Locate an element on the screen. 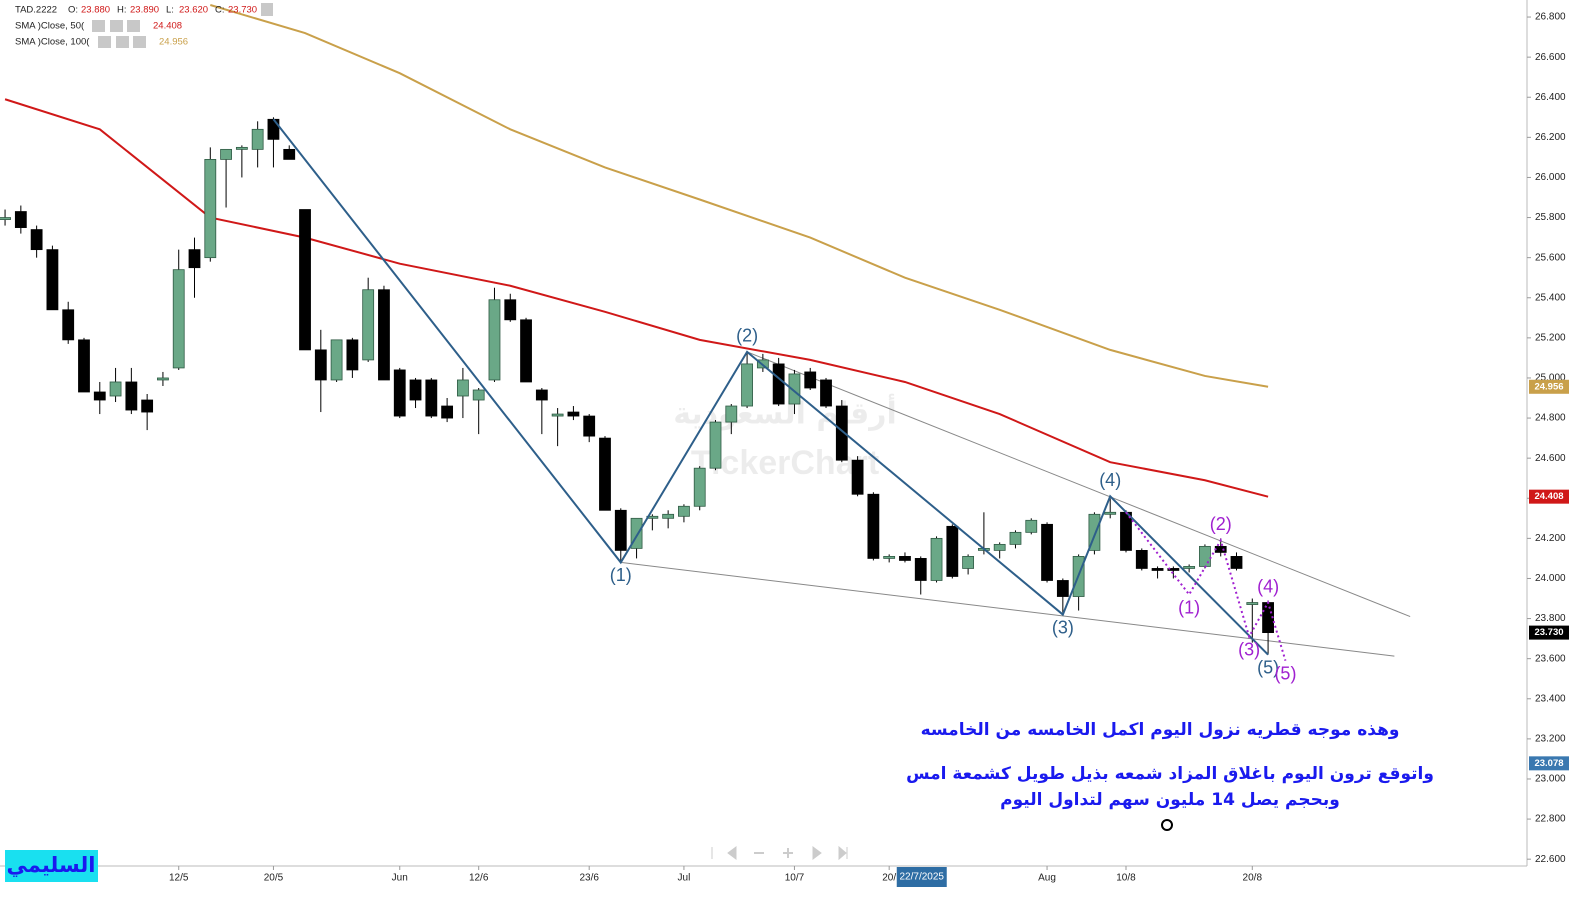 The width and height of the screenshot is (1589, 899). legend-name: SMA )Close, 100( is located at coordinates (52, 42).